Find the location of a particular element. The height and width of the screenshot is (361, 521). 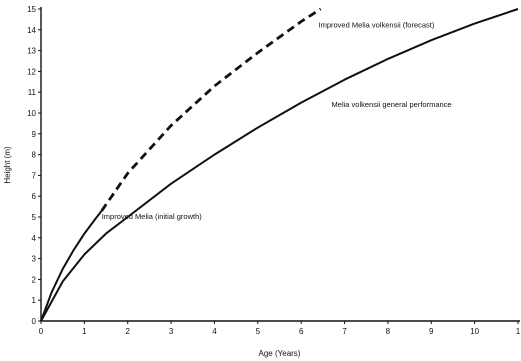

annotation-label: Improved Melia (initial growth) is located at coordinates (152, 216).